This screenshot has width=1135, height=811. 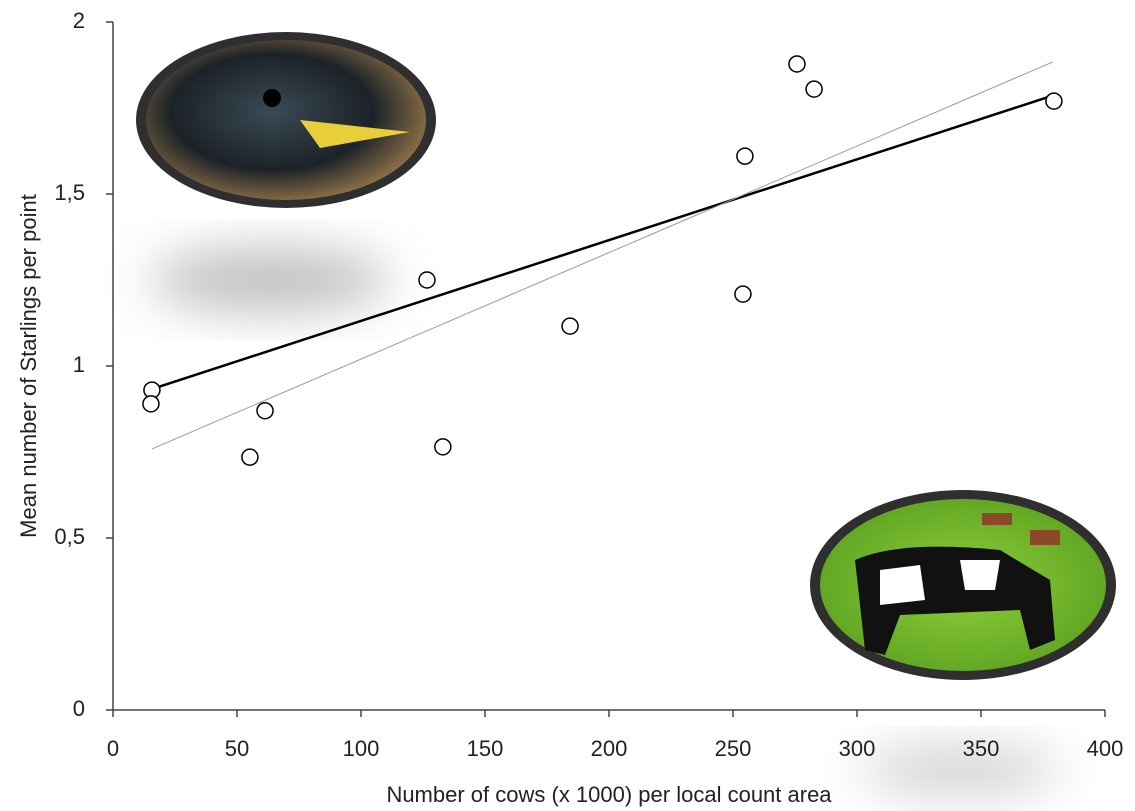 What do you see at coordinates (857, 748) in the screenshot?
I see `x-tick-label: 300` at bounding box center [857, 748].